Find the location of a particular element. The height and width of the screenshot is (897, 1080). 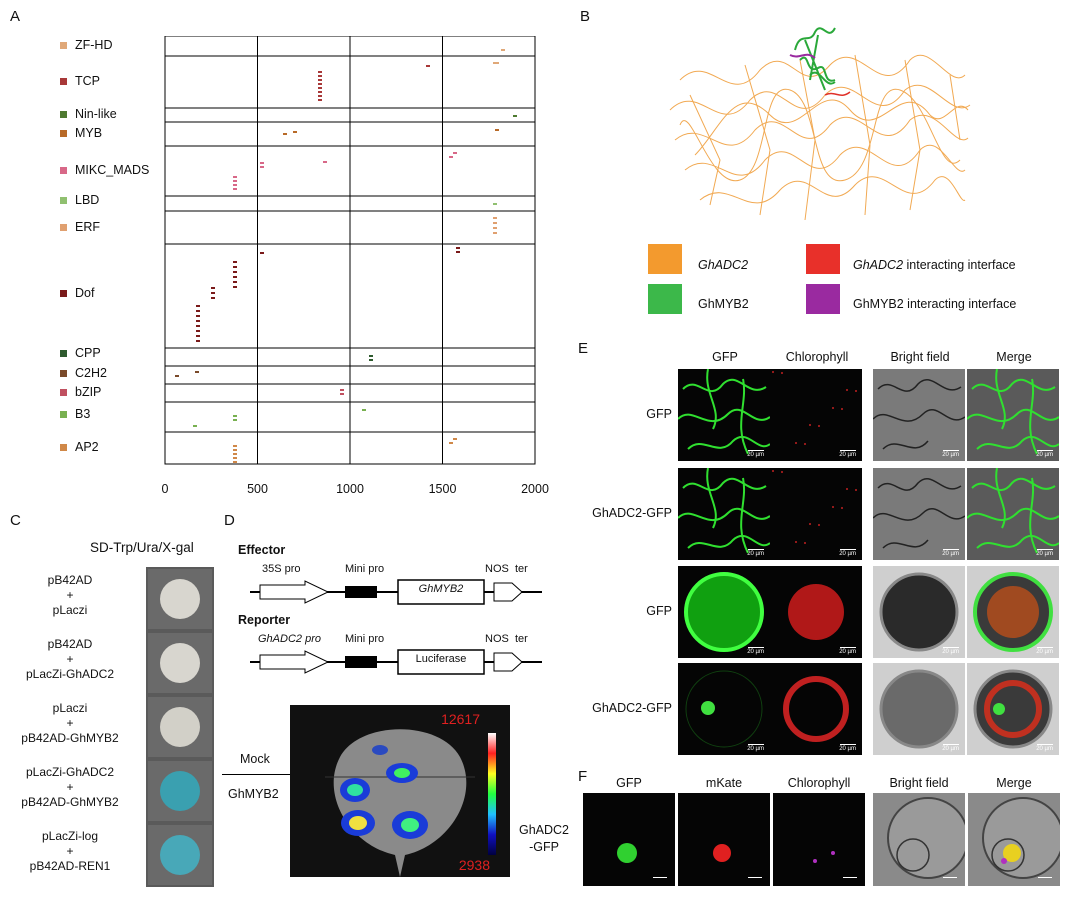

family-label: bZIP is located at coordinates (80, 392).